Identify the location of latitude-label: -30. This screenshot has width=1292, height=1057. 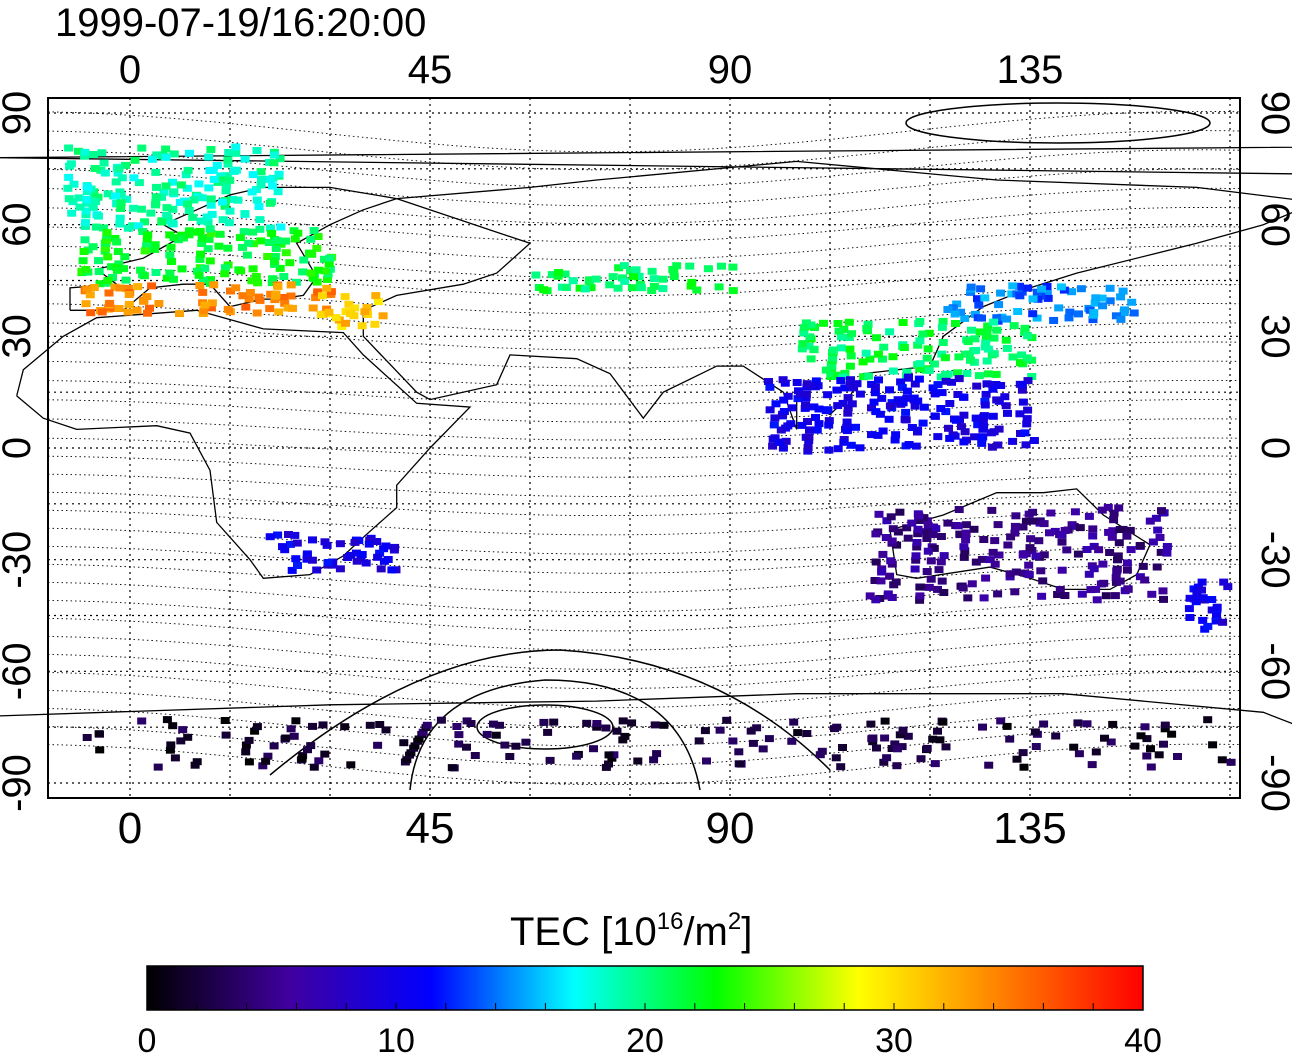
(1272, 560).